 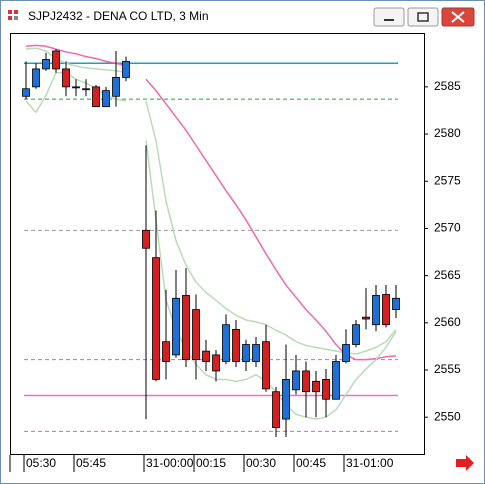 What do you see at coordinates (458, 17) in the screenshot?
I see `close-button` at bounding box center [458, 17].